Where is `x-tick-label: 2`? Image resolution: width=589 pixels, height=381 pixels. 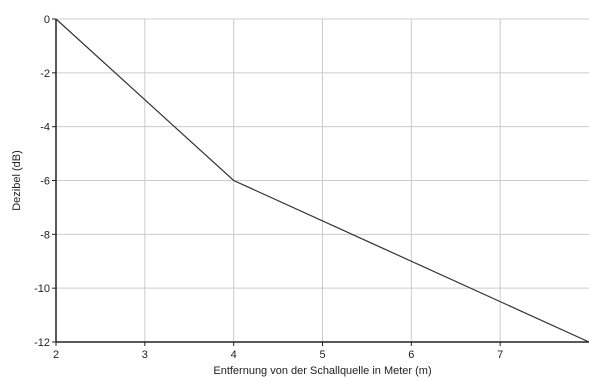
x-tick-label: 2 is located at coordinates (56, 355).